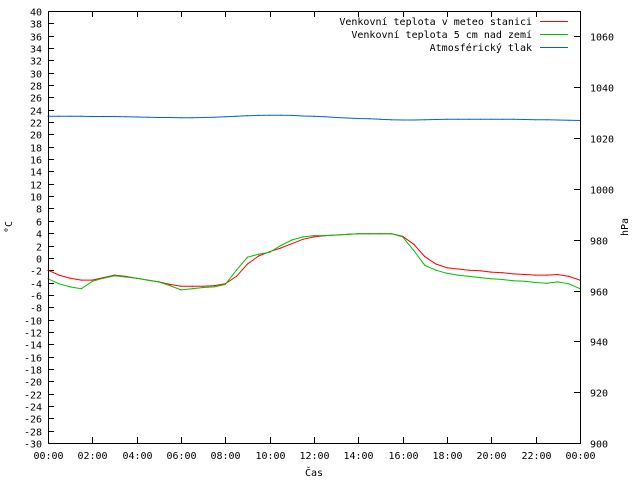  Describe the element at coordinates (36, 75) in the screenshot. I see `y-tick-label: 30` at that location.